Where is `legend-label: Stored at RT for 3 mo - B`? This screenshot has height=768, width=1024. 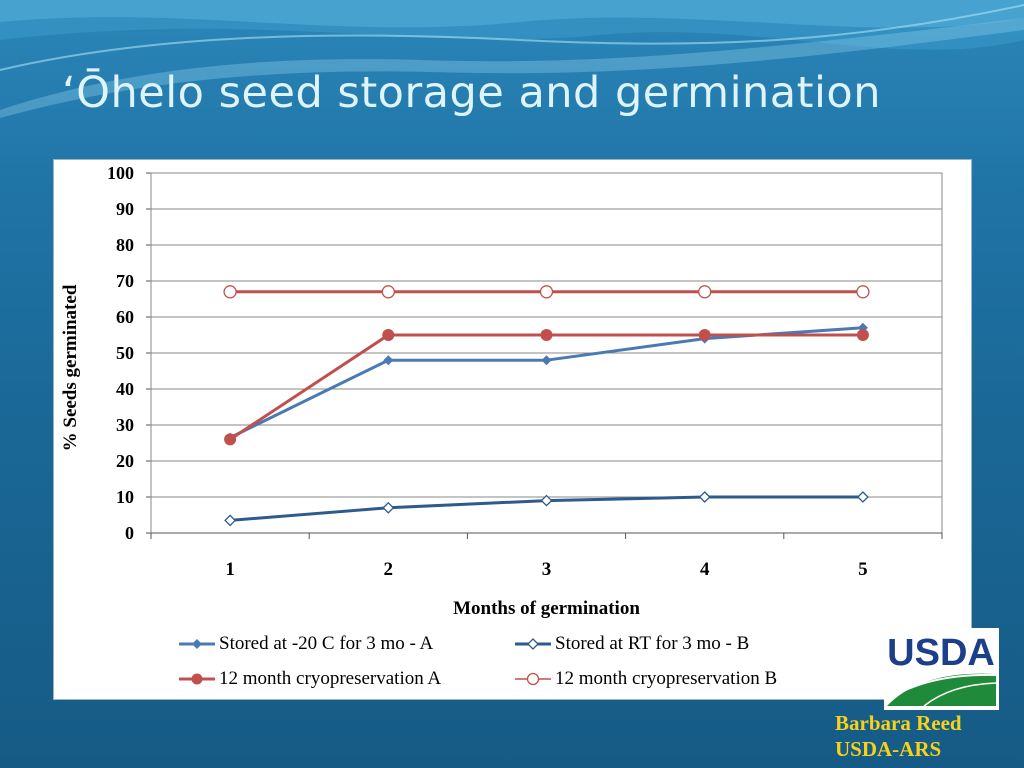
legend-label: Stored at RT for 3 mo - B is located at coordinates (652, 643).